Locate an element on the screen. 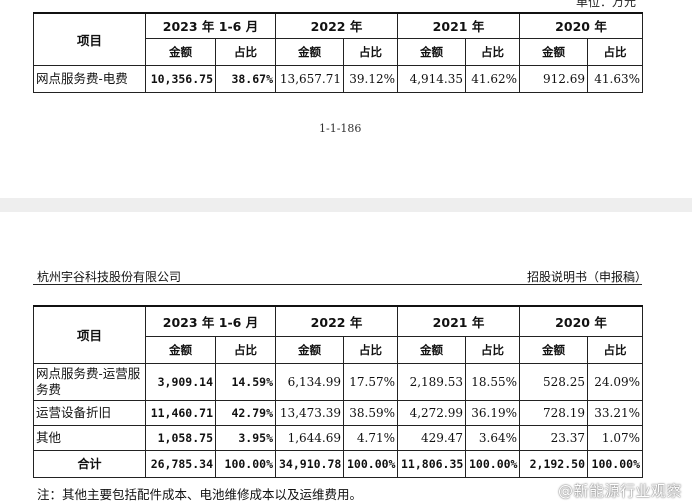 Image resolution: width=692 pixels, height=503 pixels. cell-amount: 1,644.69 is located at coordinates (309, 437).